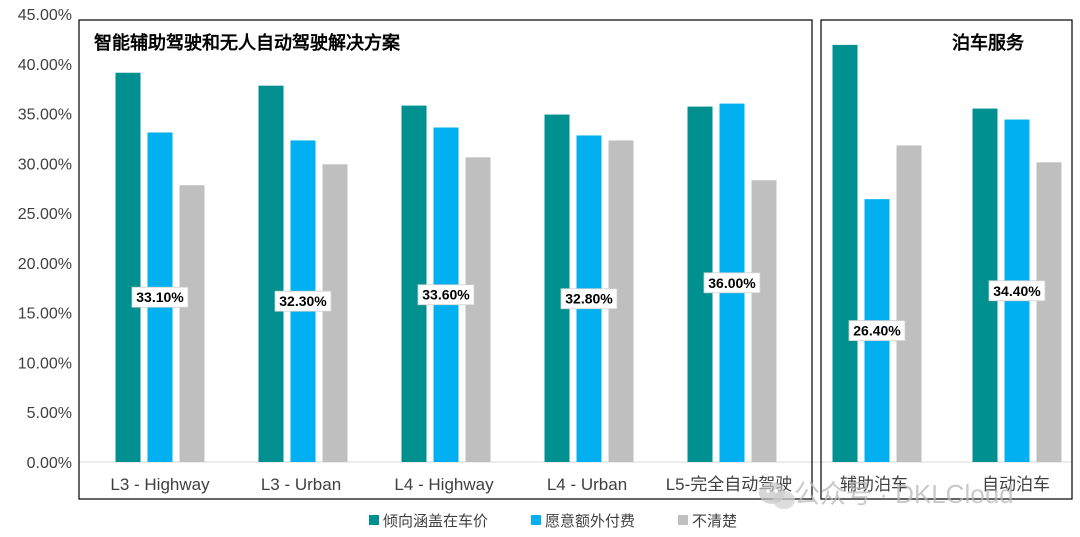 The width and height of the screenshot is (1080, 537). I want to click on y-tick-label: 10.00%, so click(45, 363).